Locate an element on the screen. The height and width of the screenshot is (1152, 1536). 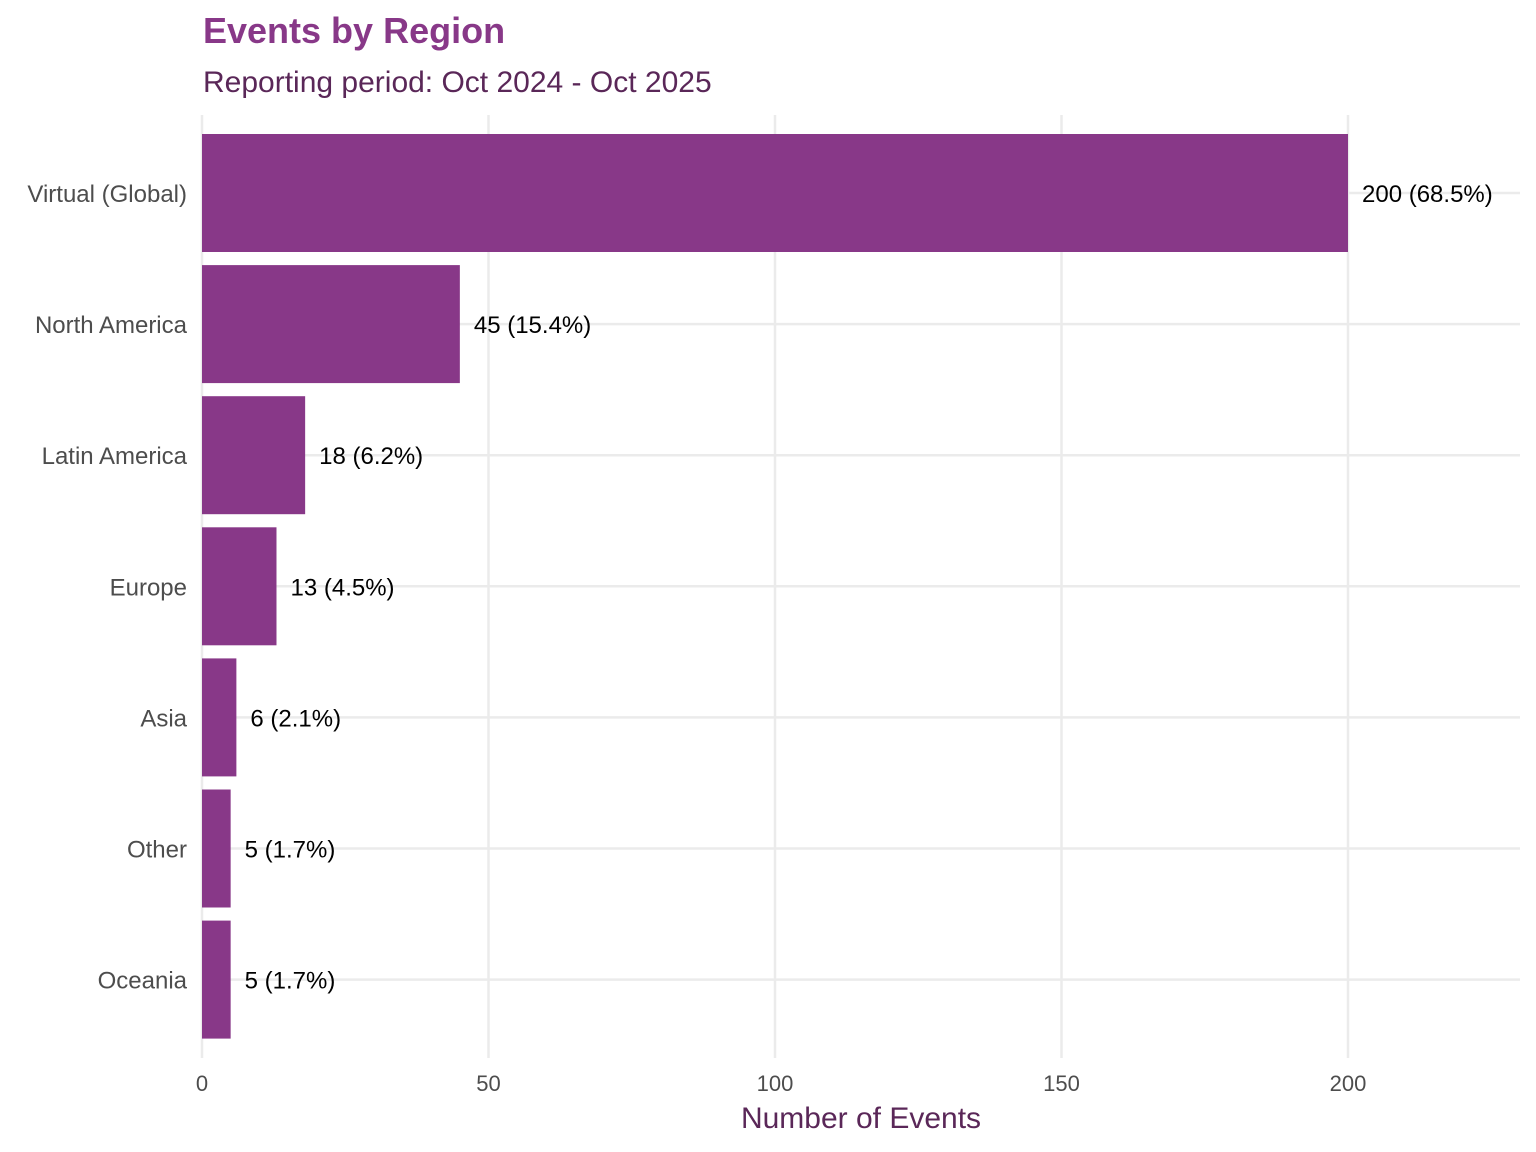
data-label: 18 (6.2%) is located at coordinates (371, 456).